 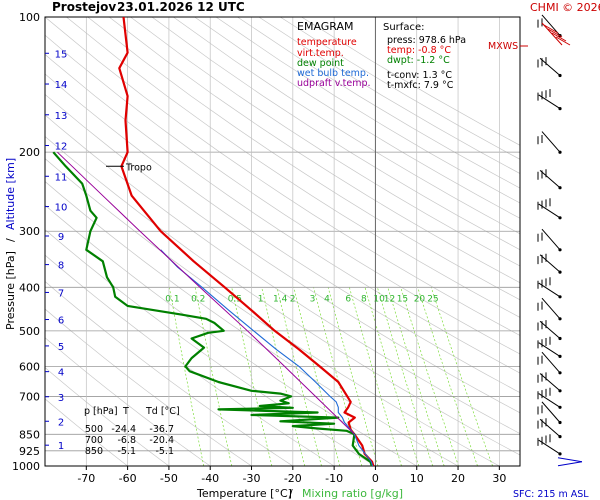 What do you see at coordinates (10, 290) in the screenshot?
I see `pressure-axis-label: Pressure [hPa]` at bounding box center [10, 290].